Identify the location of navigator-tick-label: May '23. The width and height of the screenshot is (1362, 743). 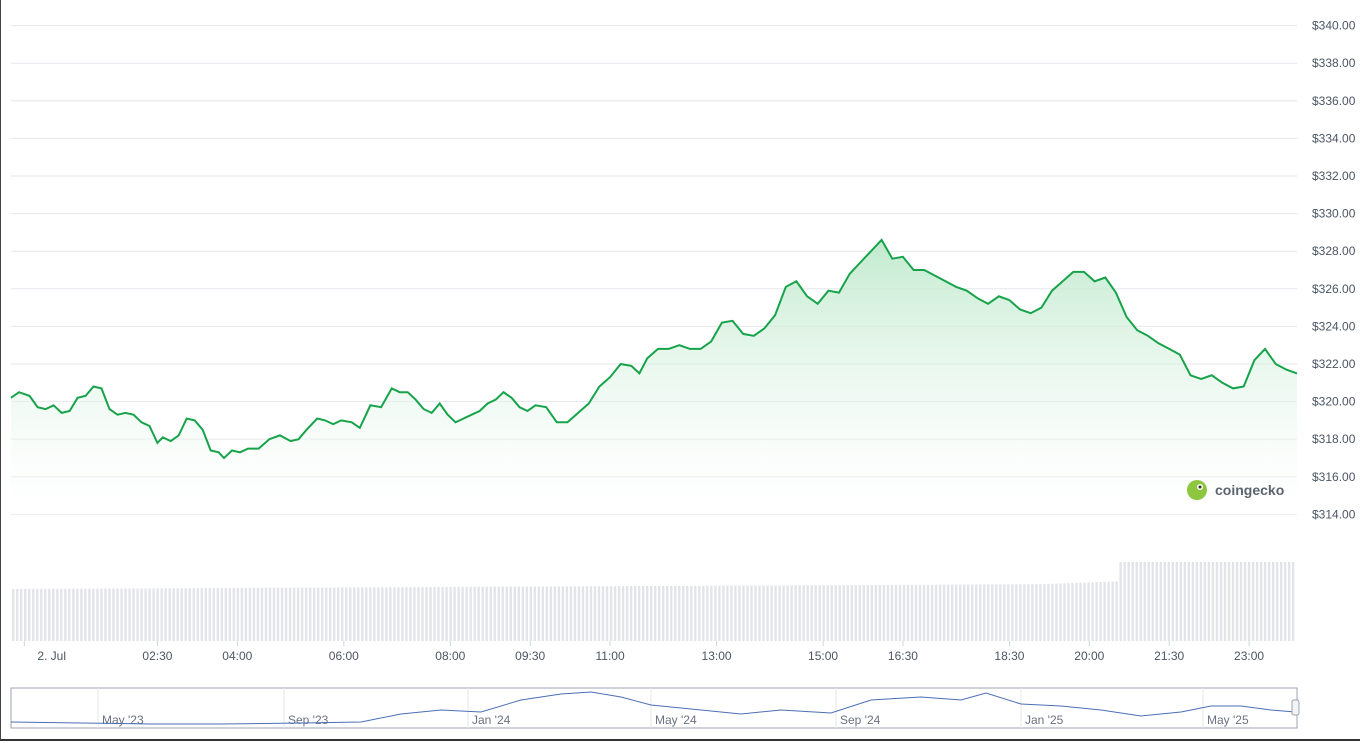
(123, 720).